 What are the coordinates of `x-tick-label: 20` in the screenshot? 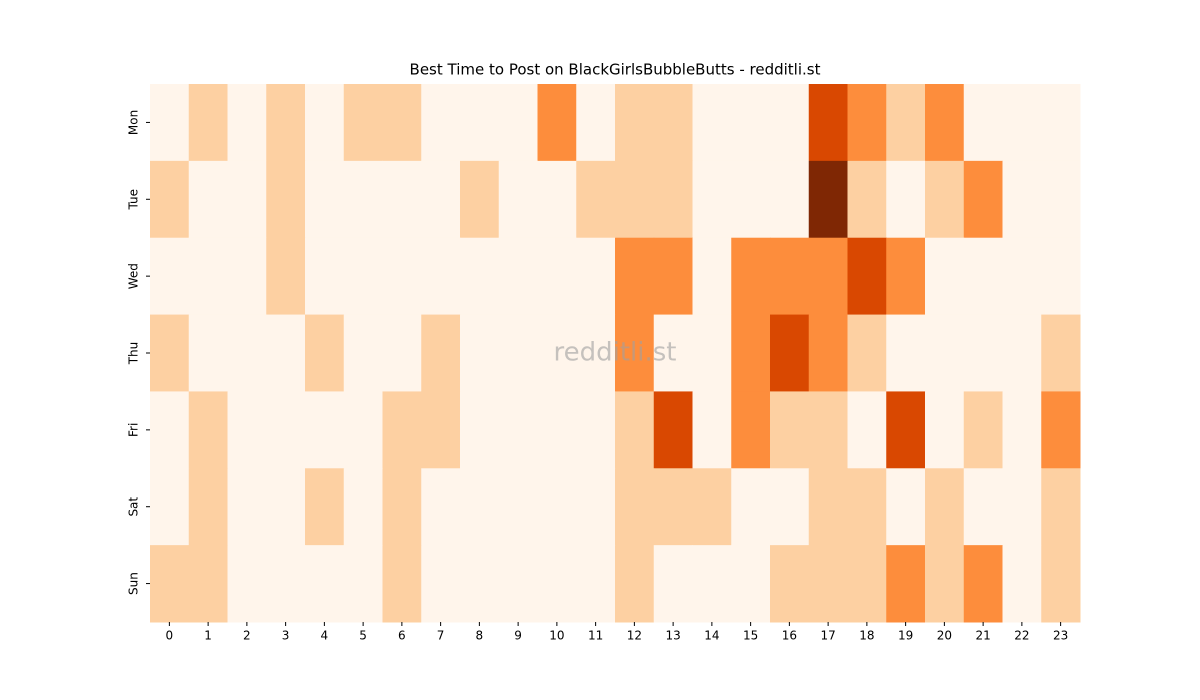 It's located at (944, 636).